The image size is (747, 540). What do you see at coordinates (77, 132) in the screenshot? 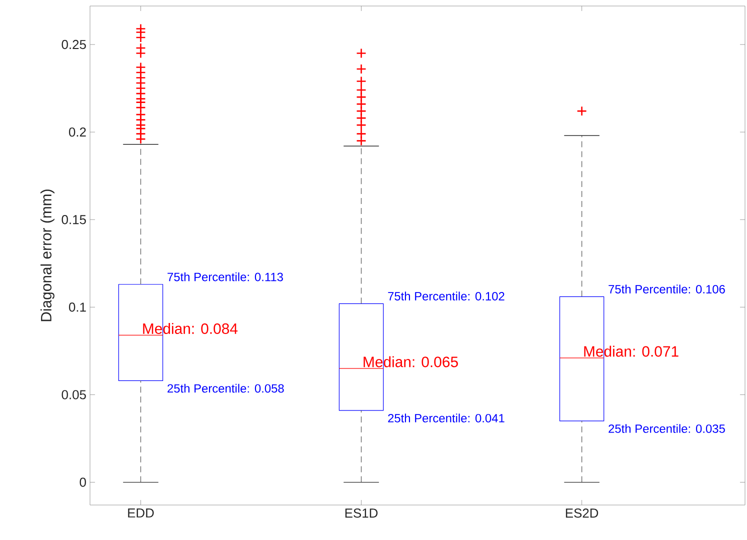
I see `y-tick-label: 0.2` at bounding box center [77, 132].